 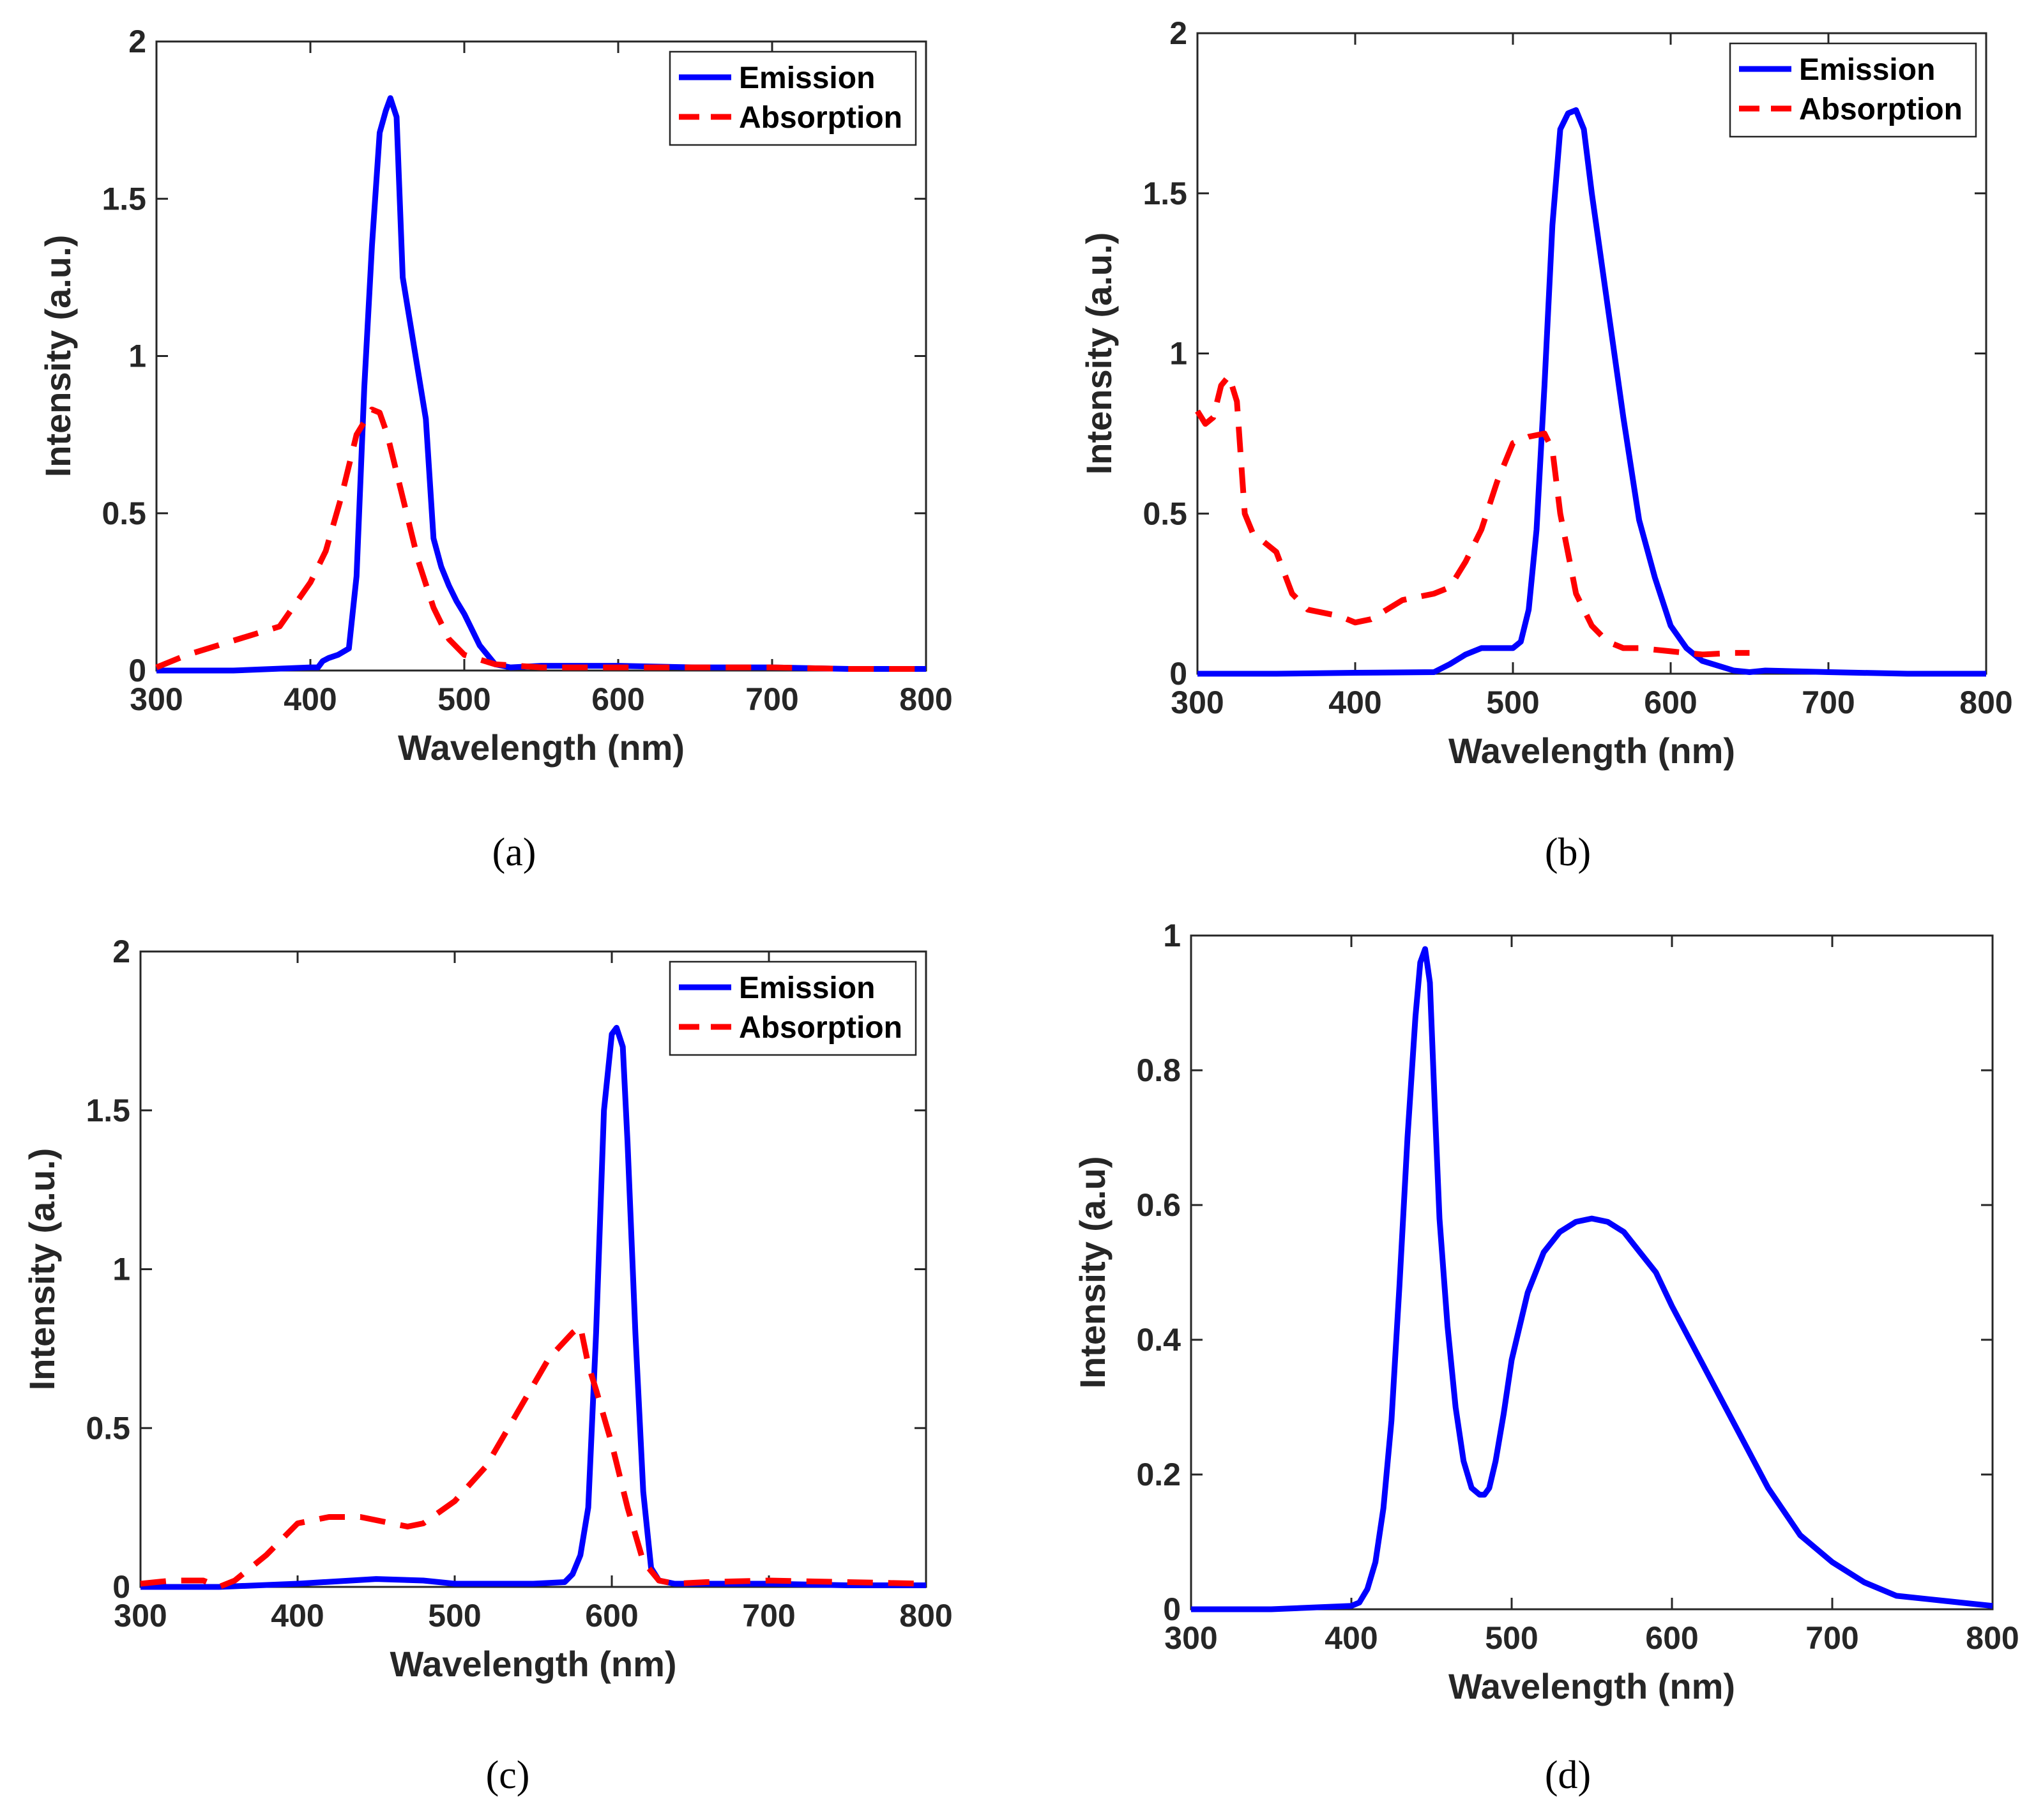 I want to click on caption-c: (c), so click(x=507, y=1775).